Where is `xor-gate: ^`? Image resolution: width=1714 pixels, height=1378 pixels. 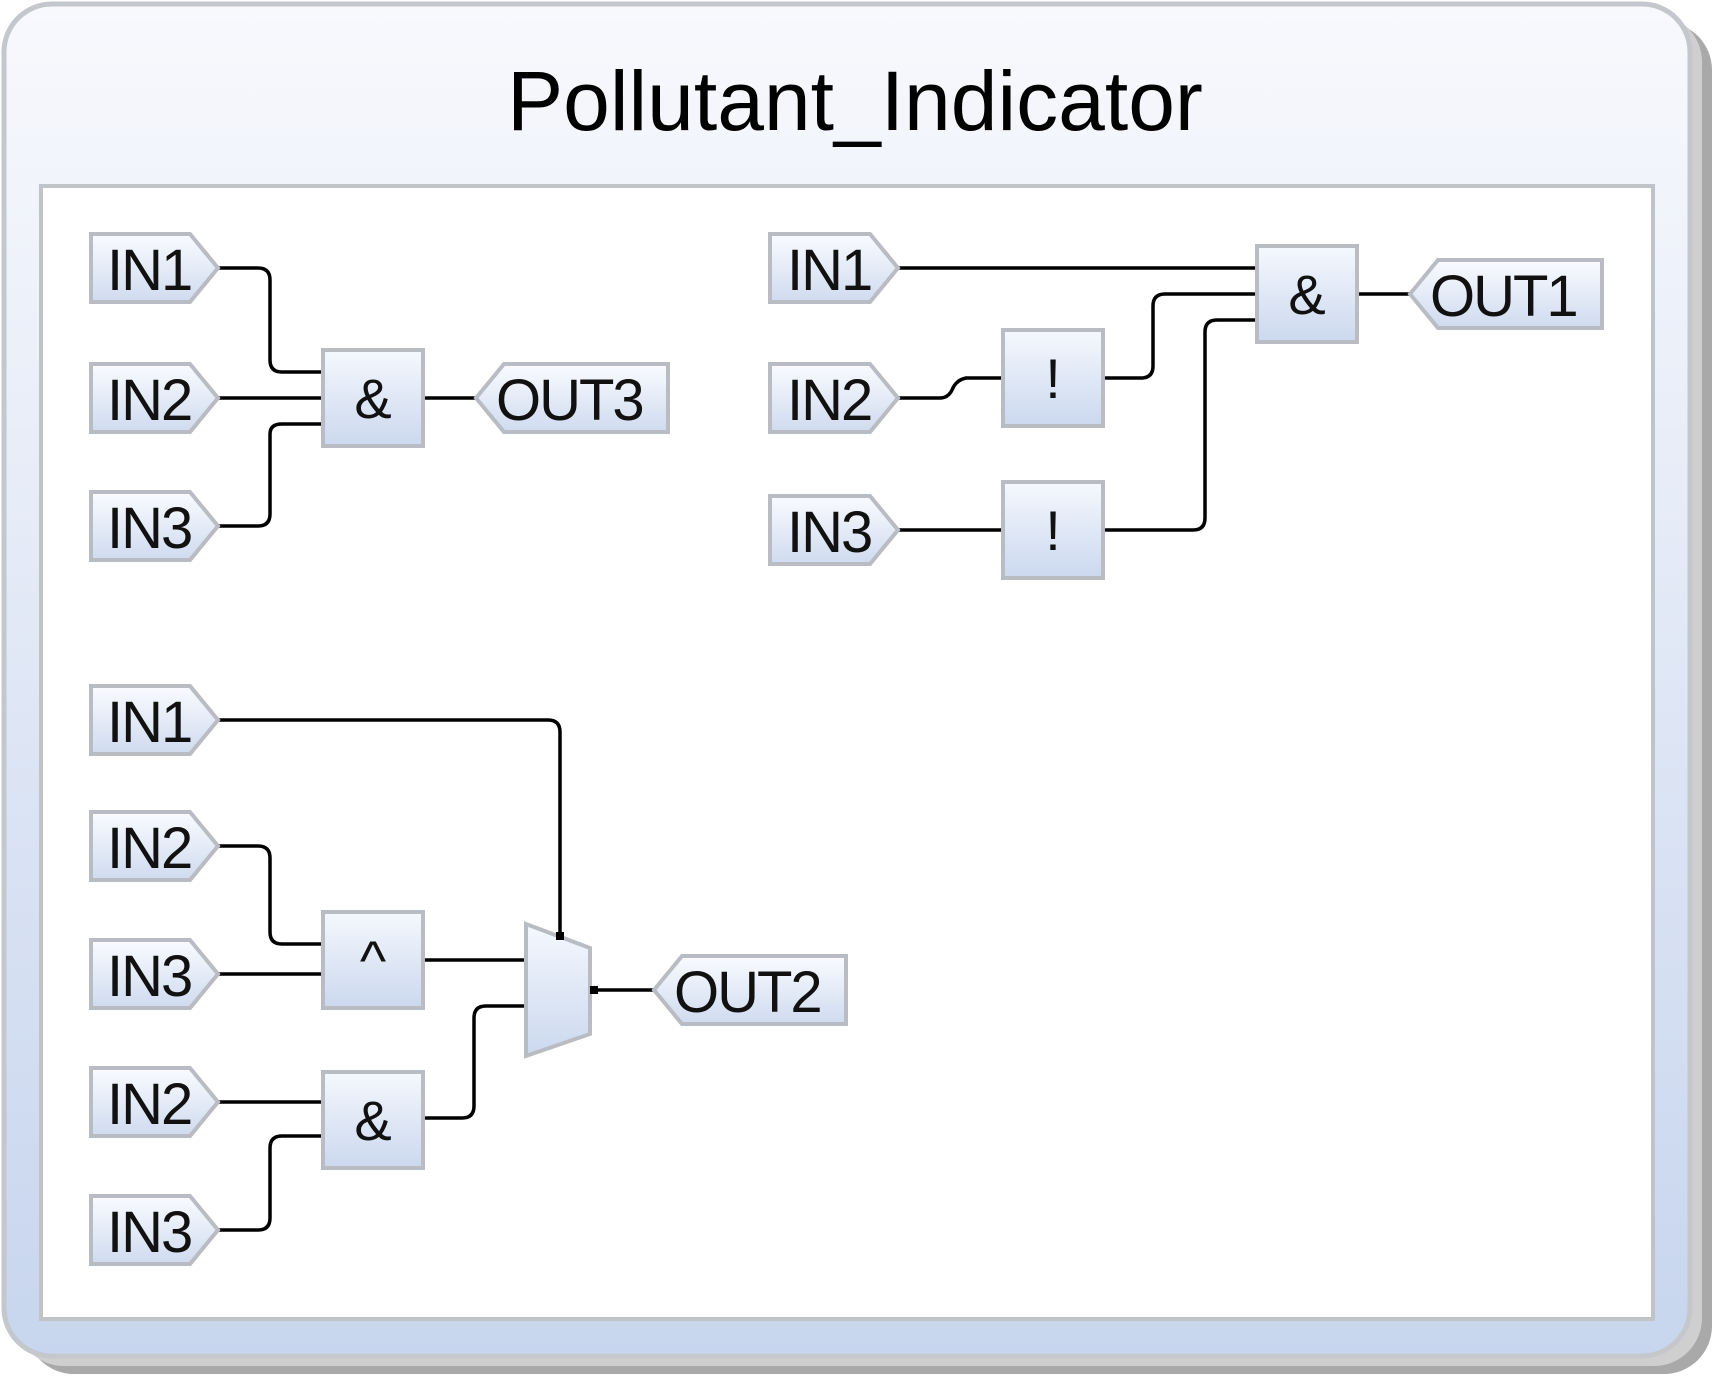
xor-gate: ^ is located at coordinates (373, 960).